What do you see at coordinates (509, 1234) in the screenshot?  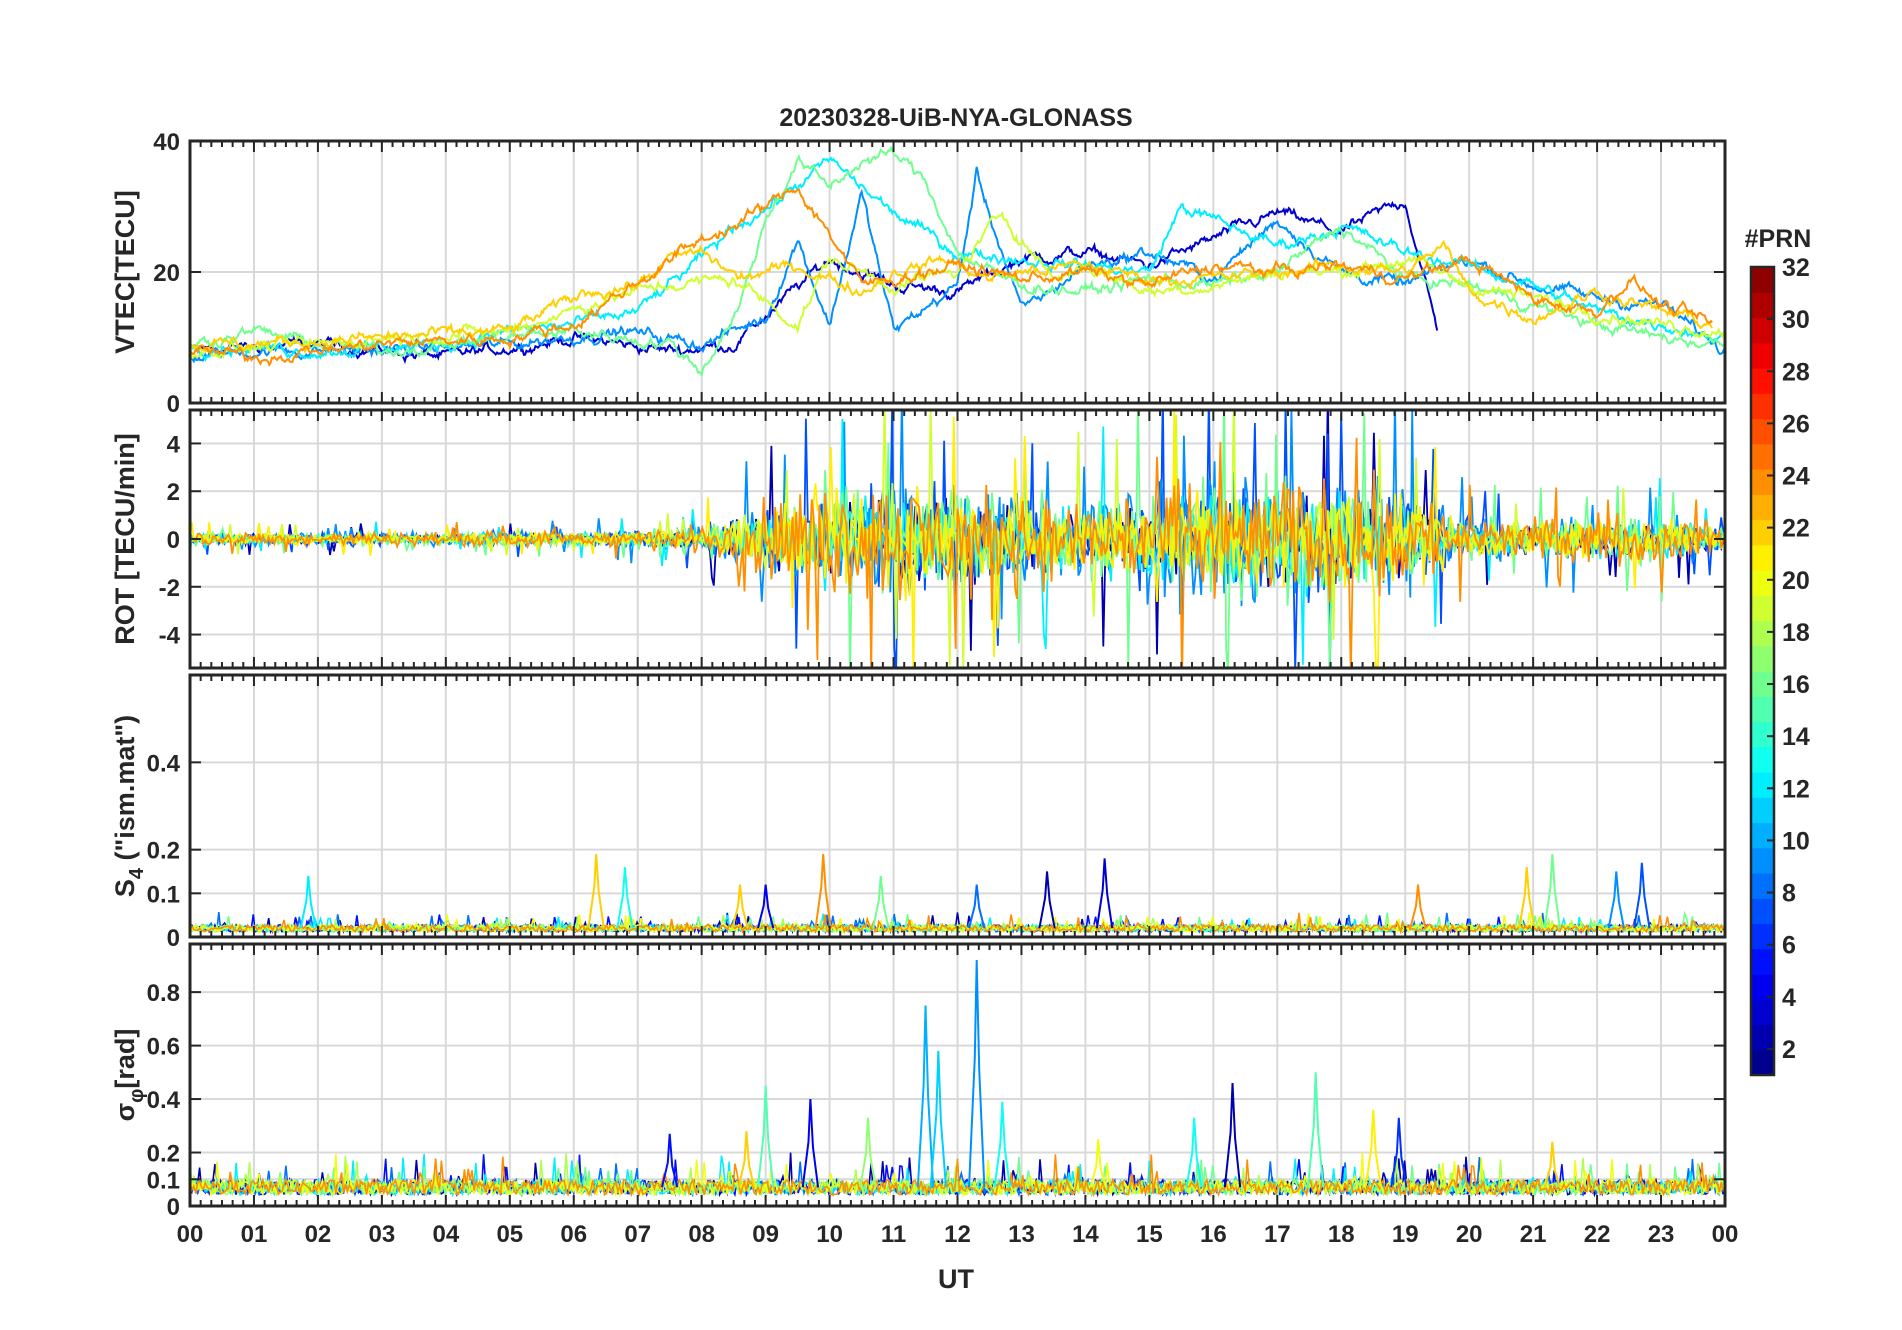 I see `x-tick-label: 05` at bounding box center [509, 1234].